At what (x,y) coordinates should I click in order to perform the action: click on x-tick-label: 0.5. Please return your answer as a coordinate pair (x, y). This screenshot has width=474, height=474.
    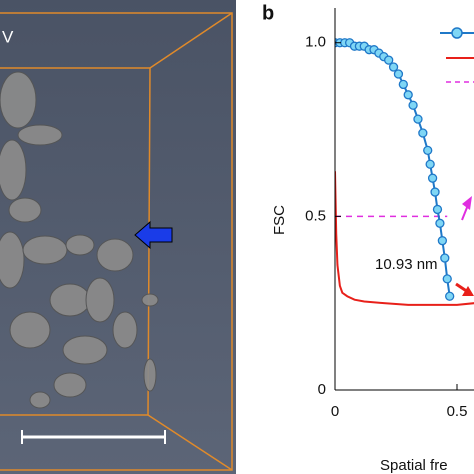
    Looking at the image, I should click on (457, 411).